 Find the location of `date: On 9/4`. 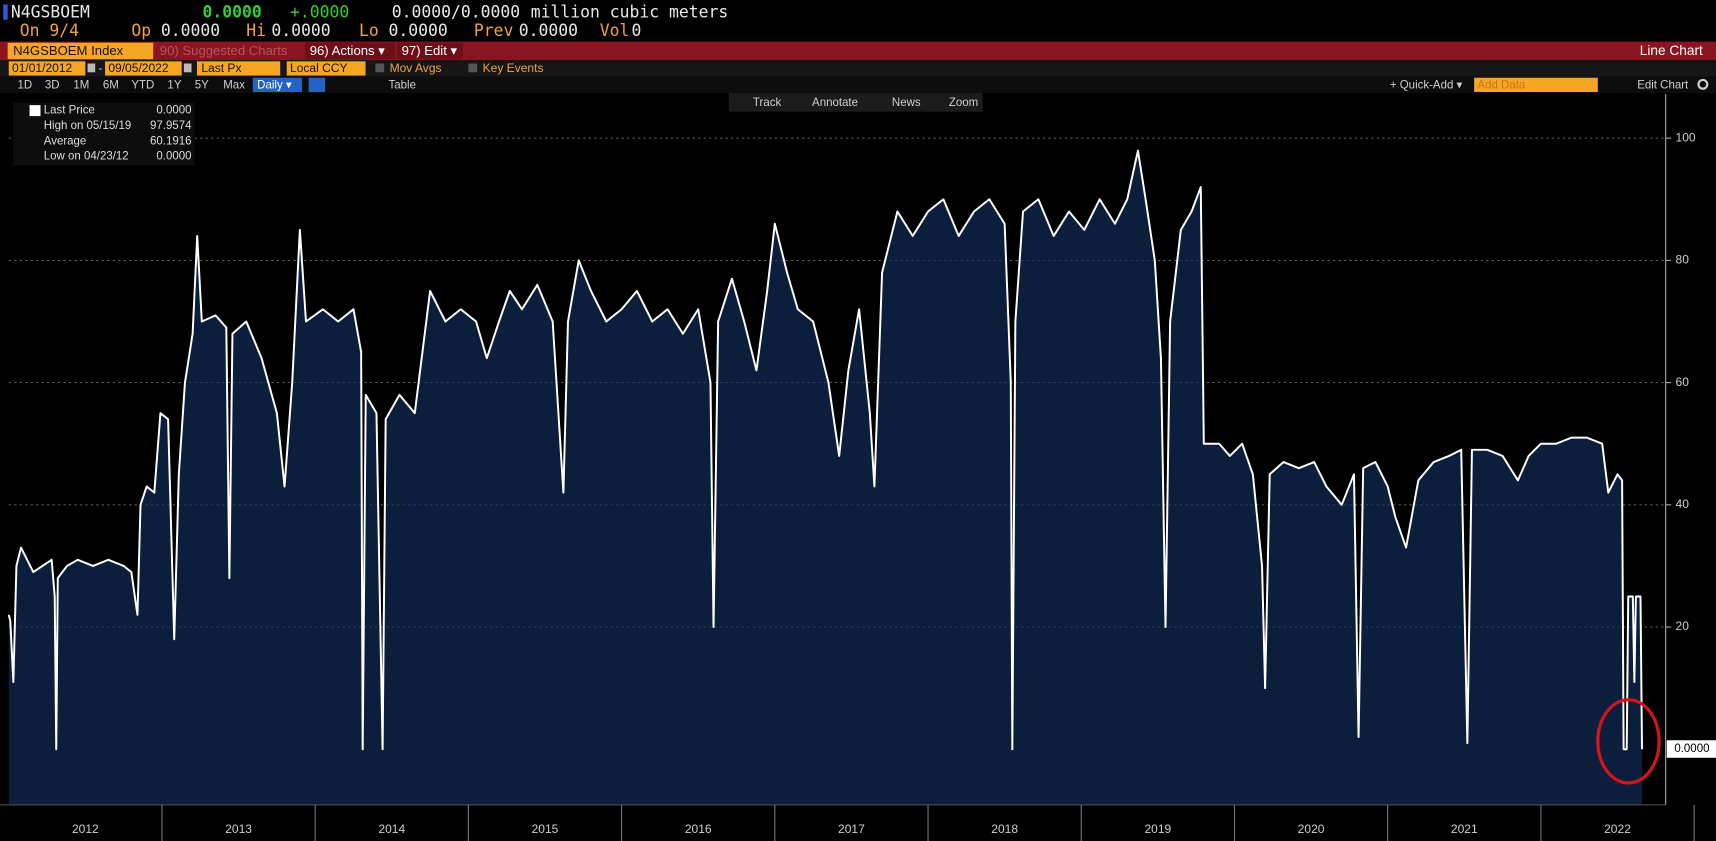

date: On 9/4 is located at coordinates (49, 30).